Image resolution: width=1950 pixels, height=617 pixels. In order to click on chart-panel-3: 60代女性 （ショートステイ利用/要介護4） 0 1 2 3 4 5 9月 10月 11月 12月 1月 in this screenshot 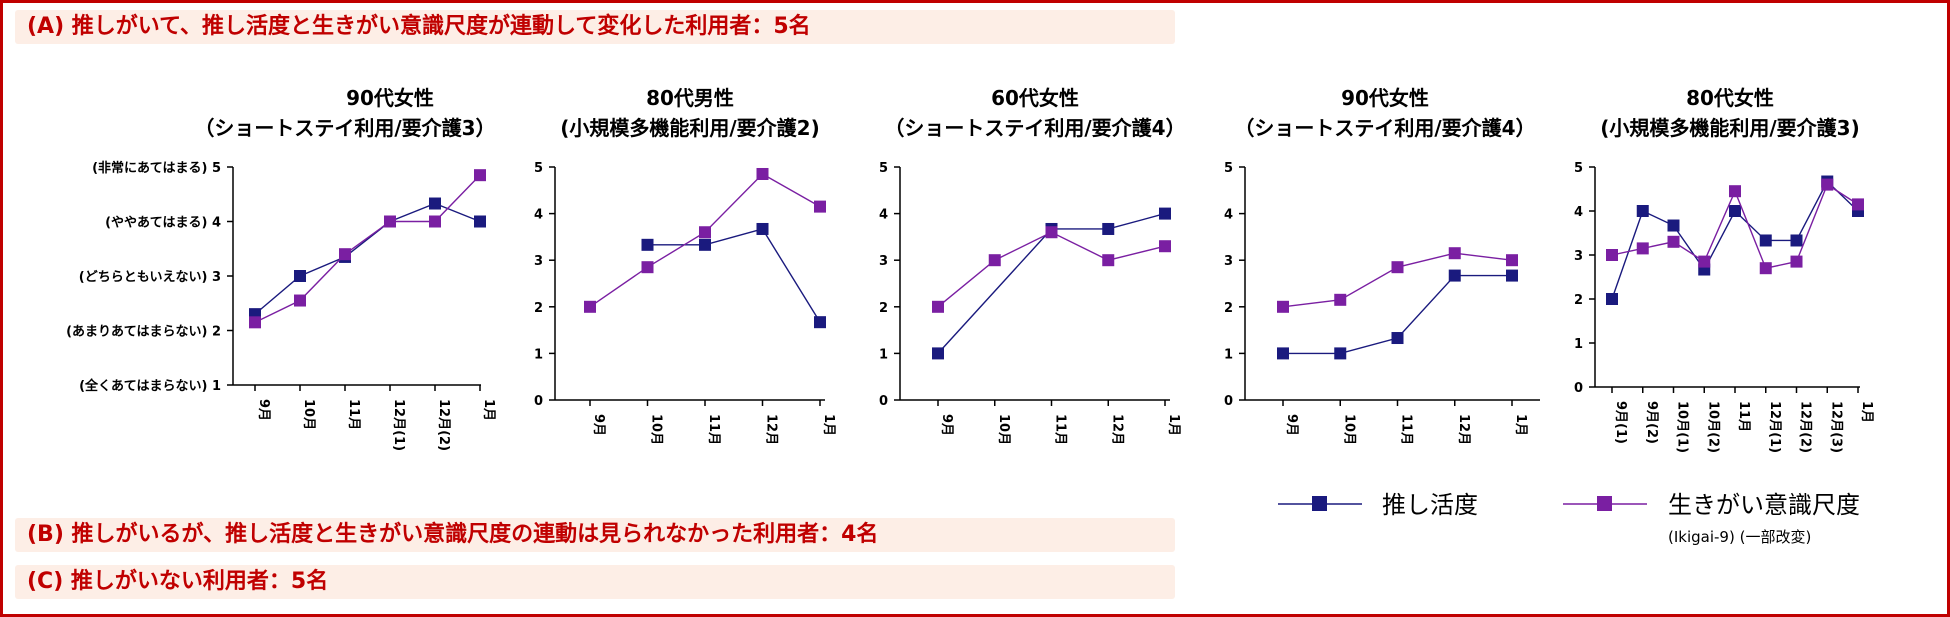, I will do `click(1032, 265)`.